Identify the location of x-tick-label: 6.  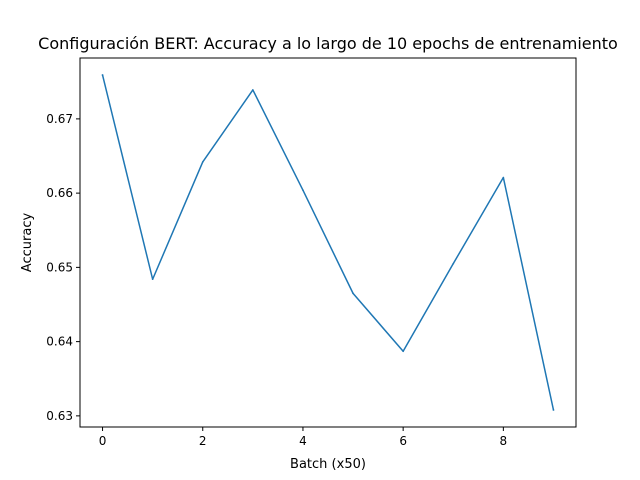
(403, 441).